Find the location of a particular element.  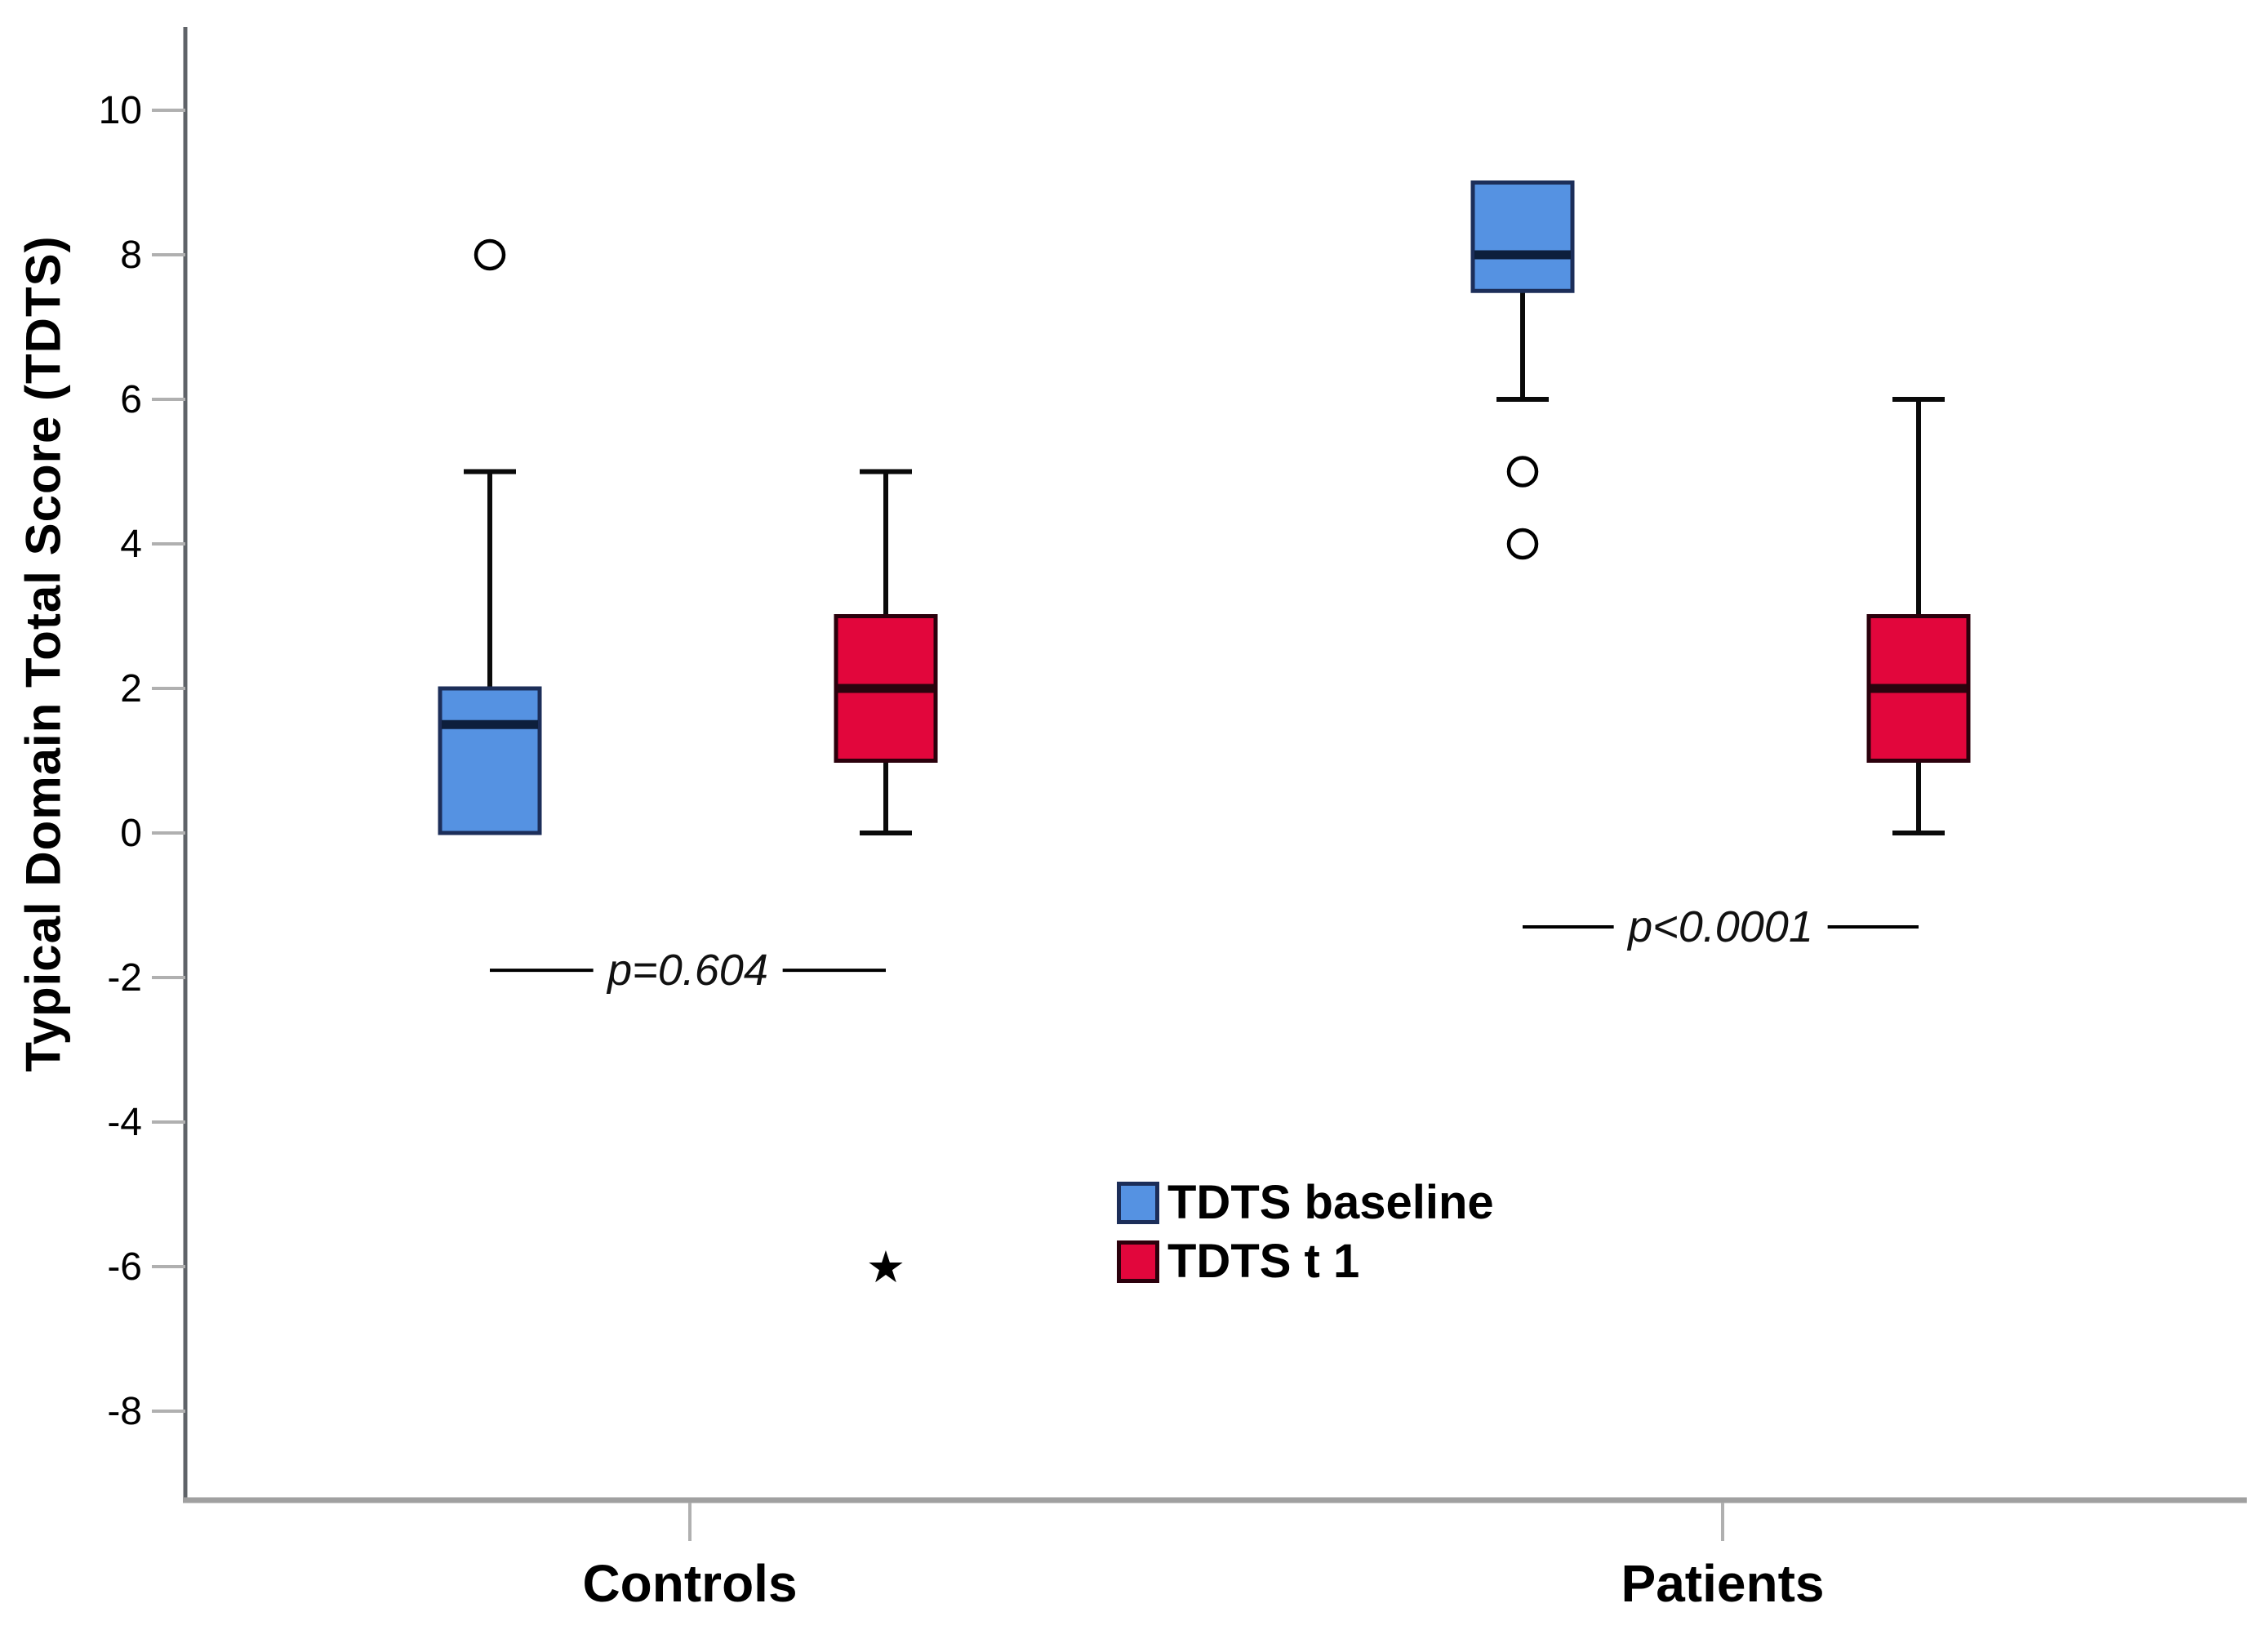

pvalue-label-controls: p=0.604 is located at coordinates (688, 971).